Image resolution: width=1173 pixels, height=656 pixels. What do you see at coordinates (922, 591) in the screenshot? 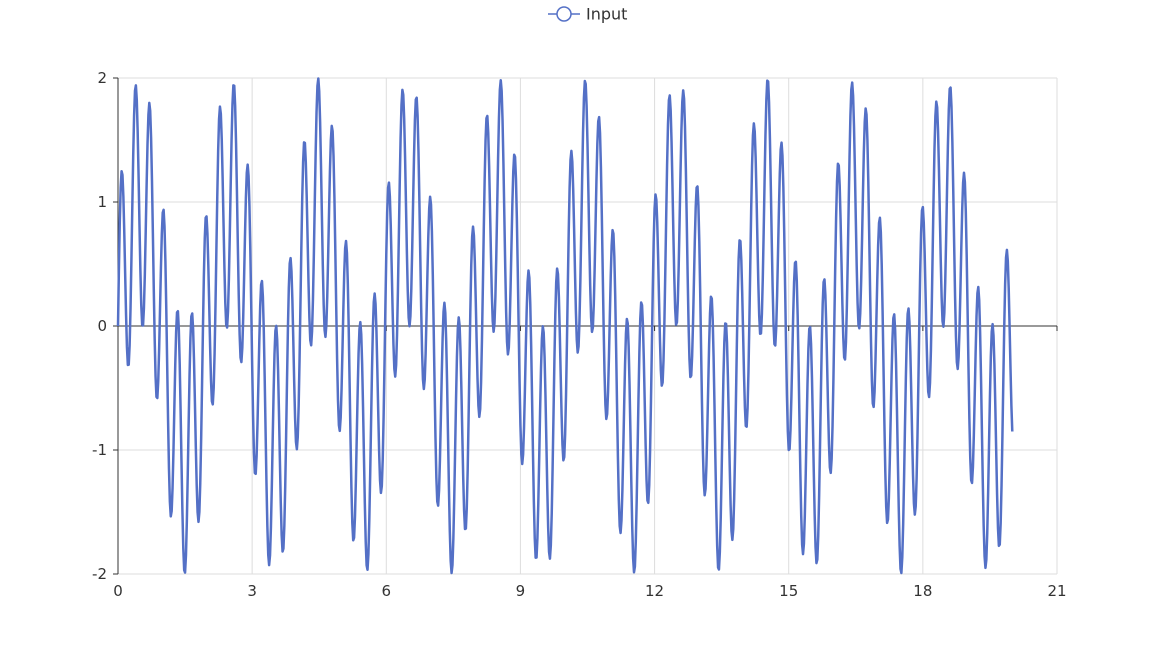
I see `x-tick-label: 18` at bounding box center [922, 591].